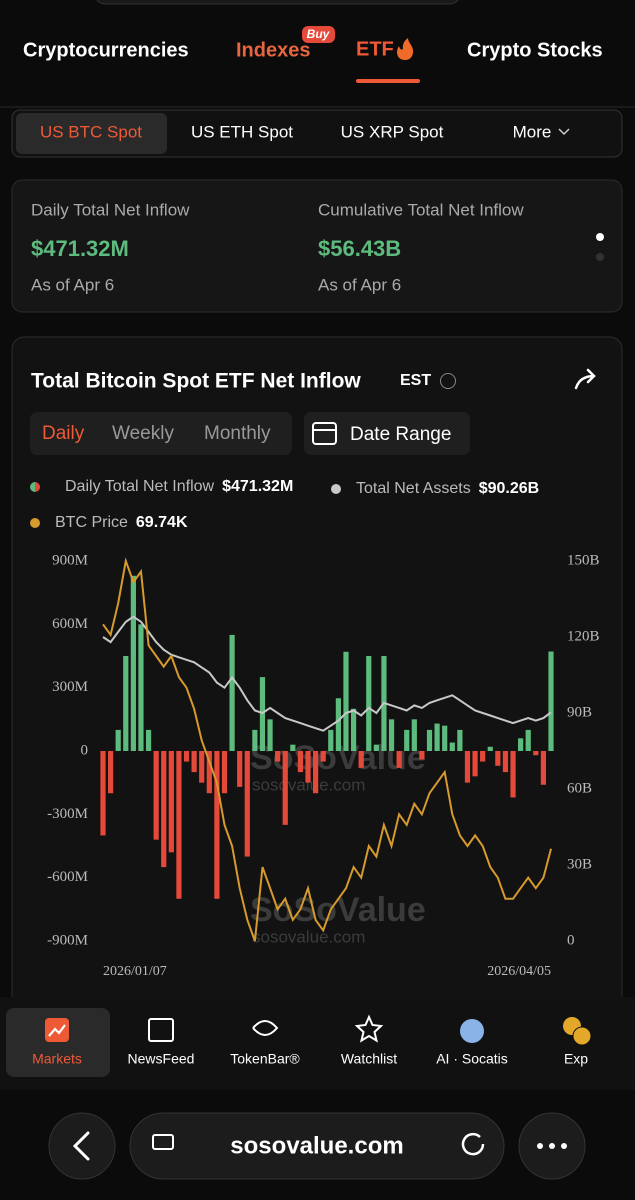 The image size is (635, 1200). What do you see at coordinates (579, 864) in the screenshot?
I see `y-tick-label: 30B` at bounding box center [579, 864].